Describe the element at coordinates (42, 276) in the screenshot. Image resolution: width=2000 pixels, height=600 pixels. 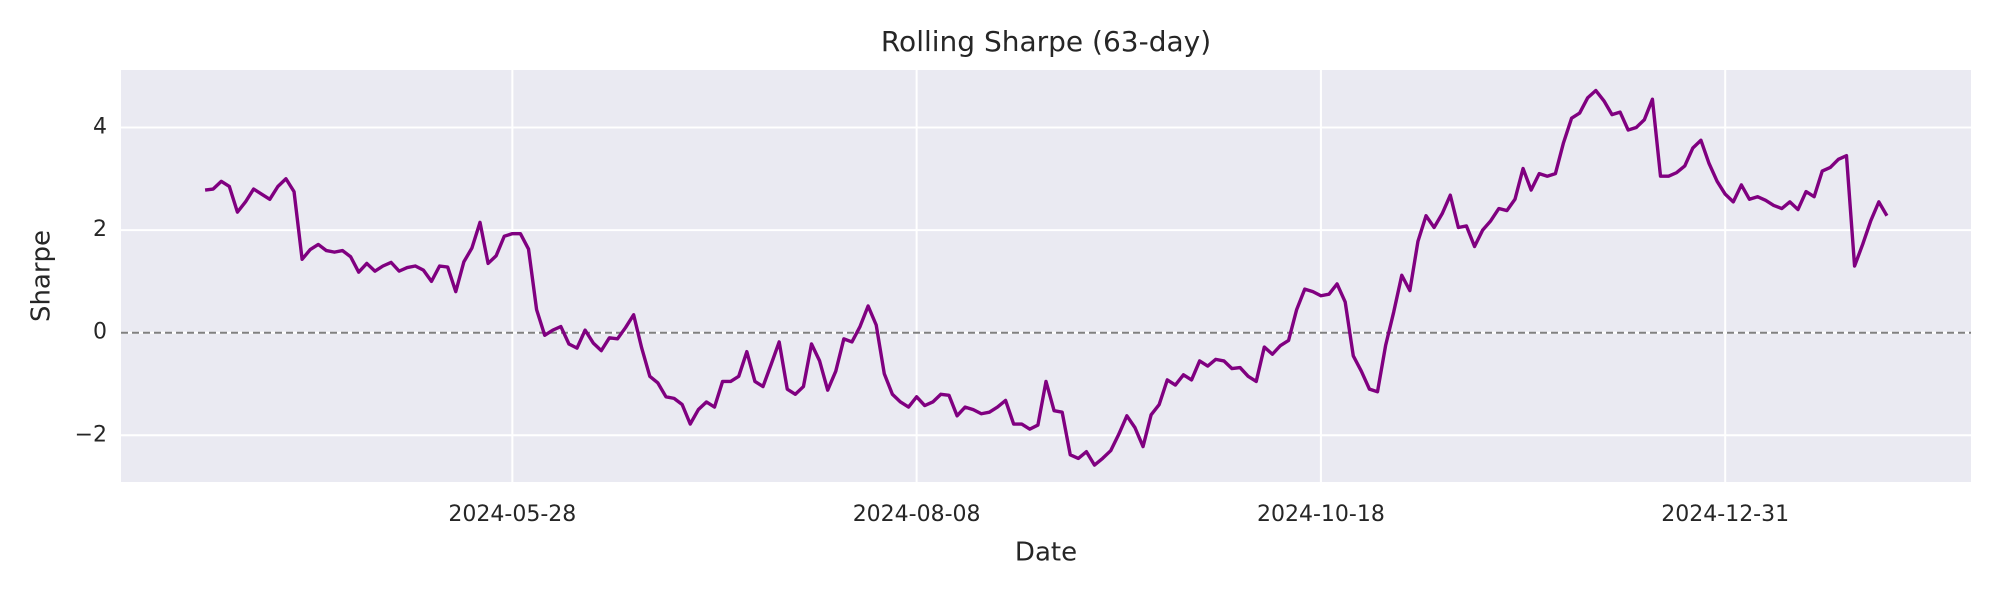
I see `y-axis-label: Sharpe` at that location.